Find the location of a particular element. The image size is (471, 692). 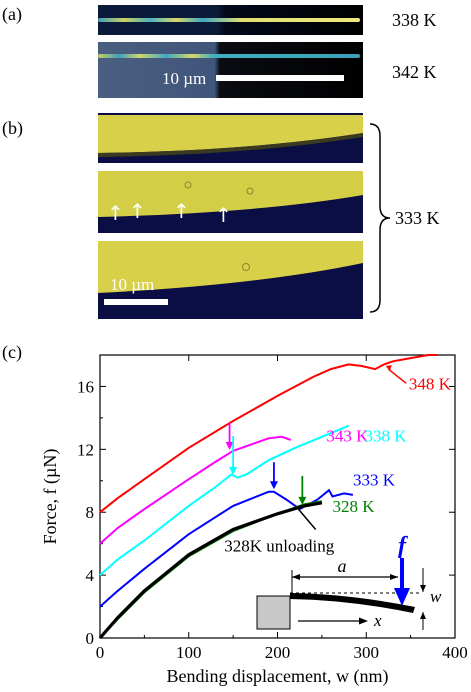

panel-a-label: (a) is located at coordinates (12, 14).